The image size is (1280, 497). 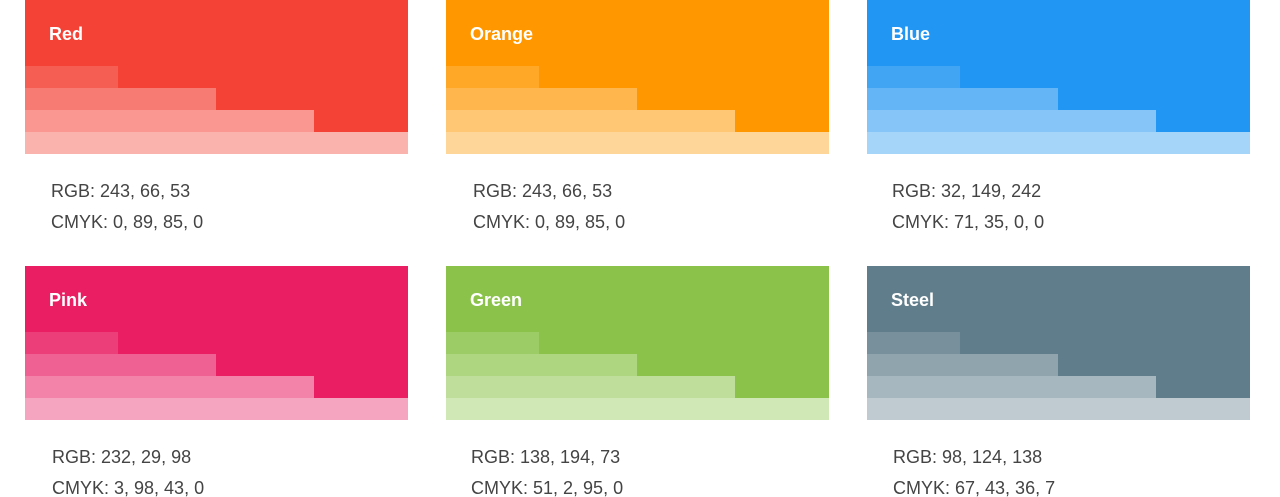 I want to click on rgb-value: RGB: 98, 124, 138, so click(x=968, y=457).